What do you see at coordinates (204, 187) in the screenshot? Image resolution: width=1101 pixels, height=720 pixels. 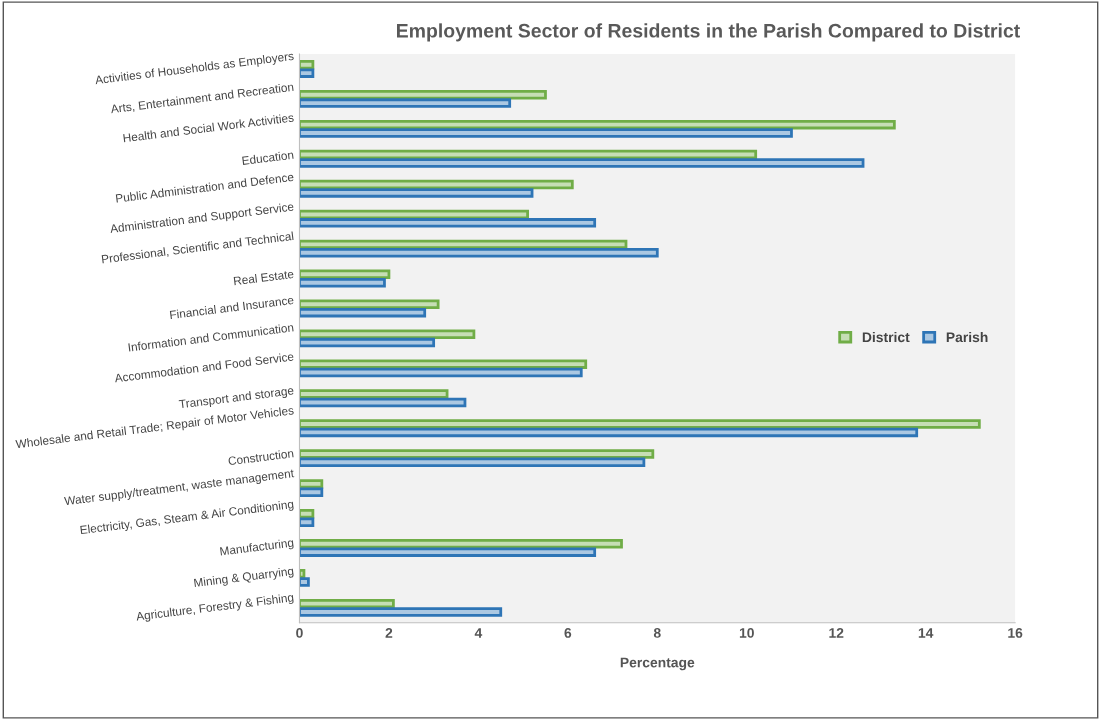 I see `y-tick-label: Public Administration and Defence` at bounding box center [204, 187].